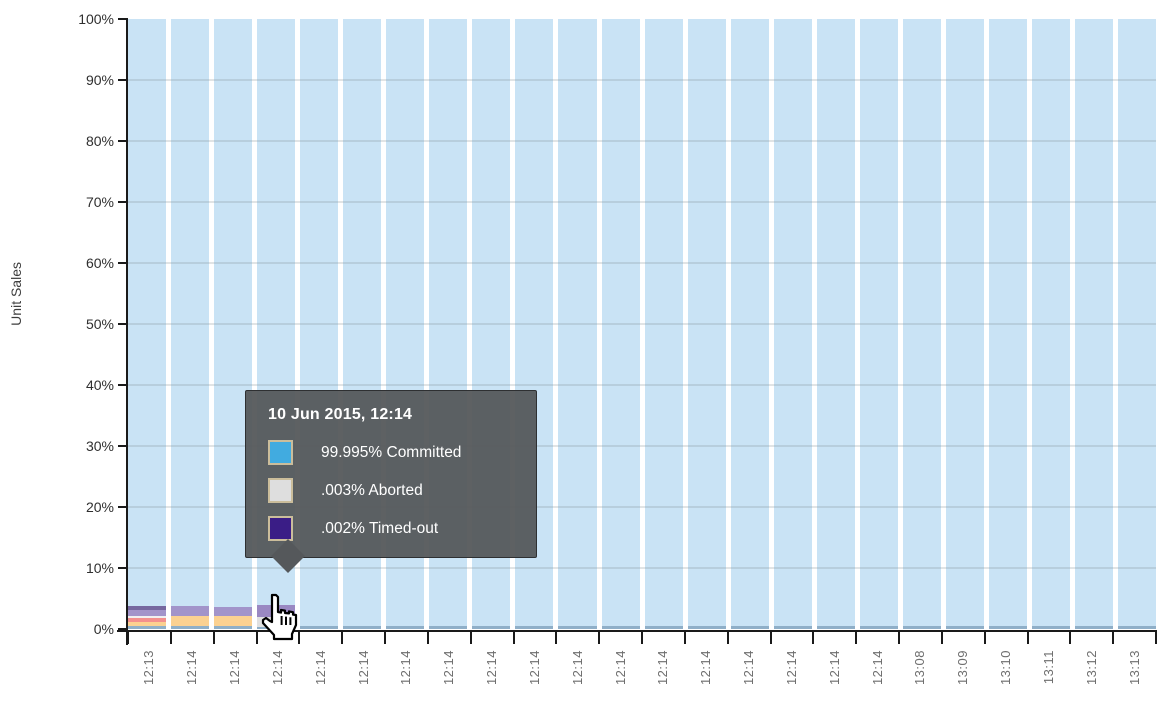 The width and height of the screenshot is (1162, 716). Describe the element at coordinates (99, 202) in the screenshot. I see `y-axis-tick-label: 70%` at that location.